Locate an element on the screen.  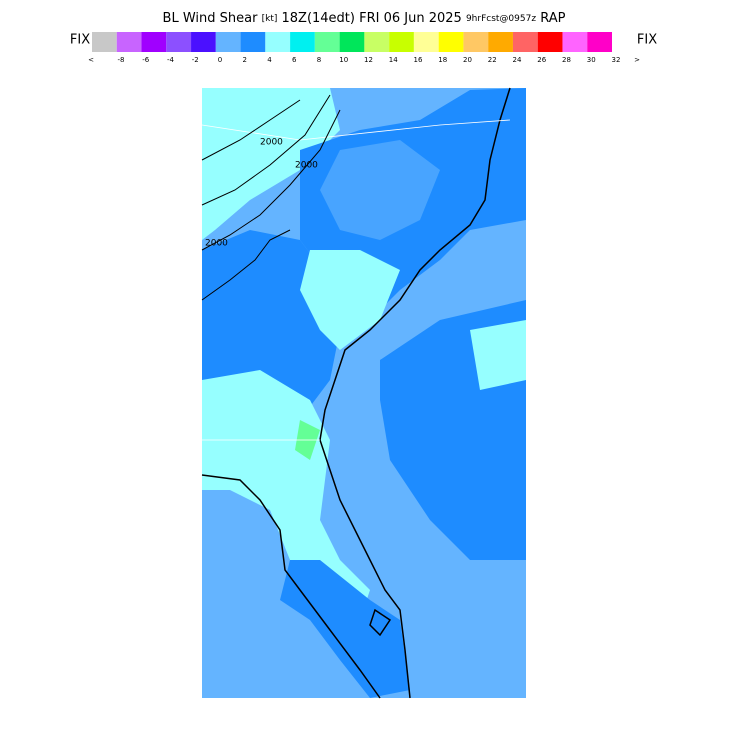
colorbar-label: 20 is located at coordinates (467, 60).